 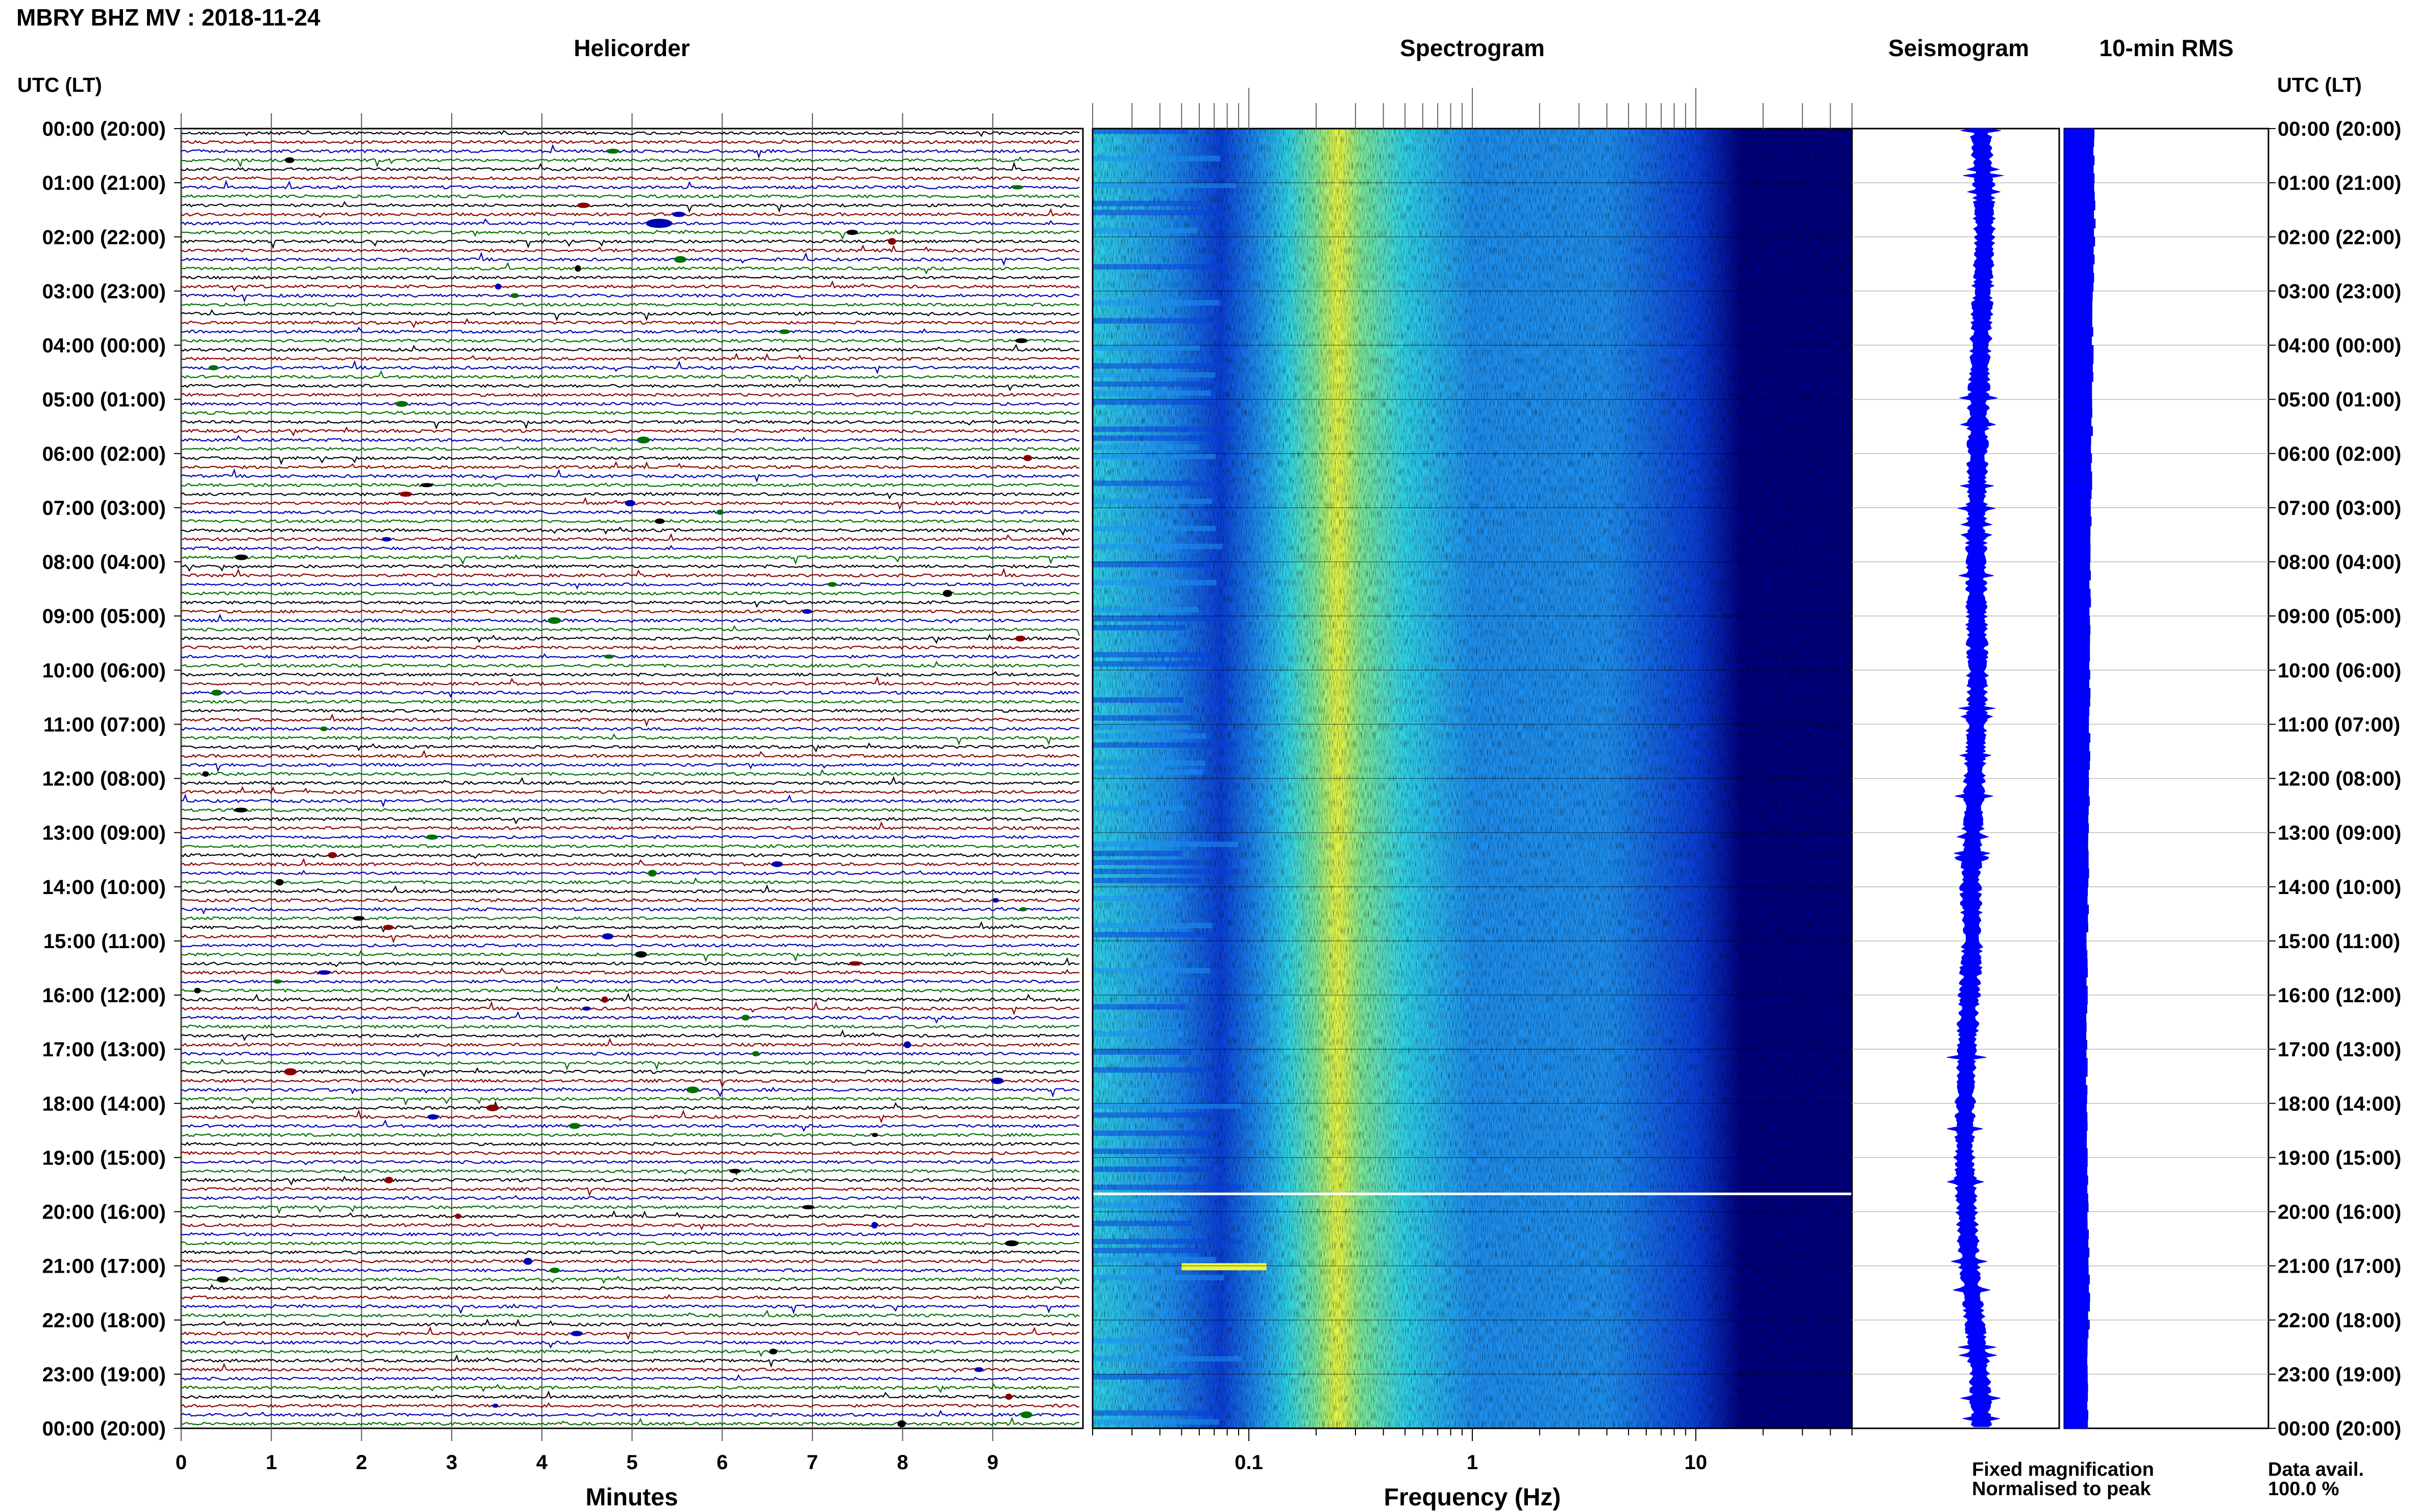 I want to click on spectrogram-xlabel: Frequency (Hz), so click(x=1472, y=1497).